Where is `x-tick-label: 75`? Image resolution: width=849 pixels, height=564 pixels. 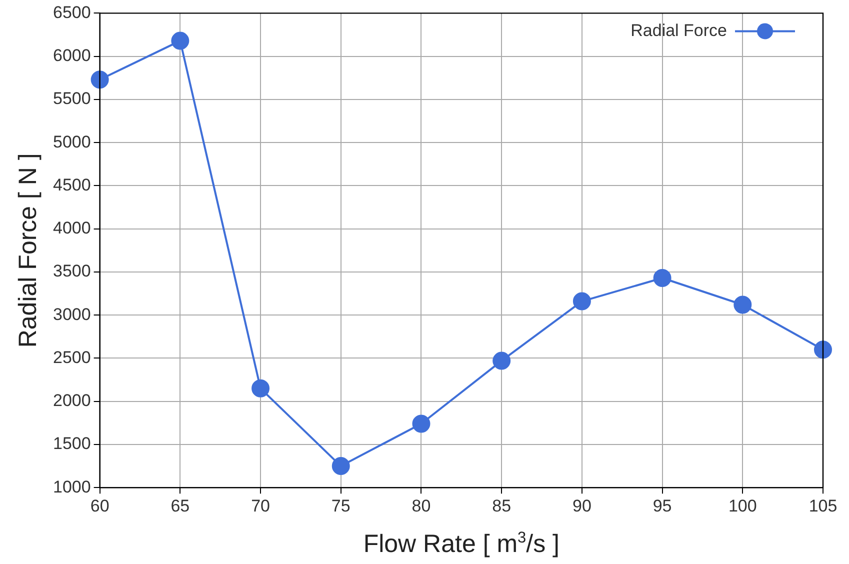
x-tick-label: 75 is located at coordinates (340, 506).